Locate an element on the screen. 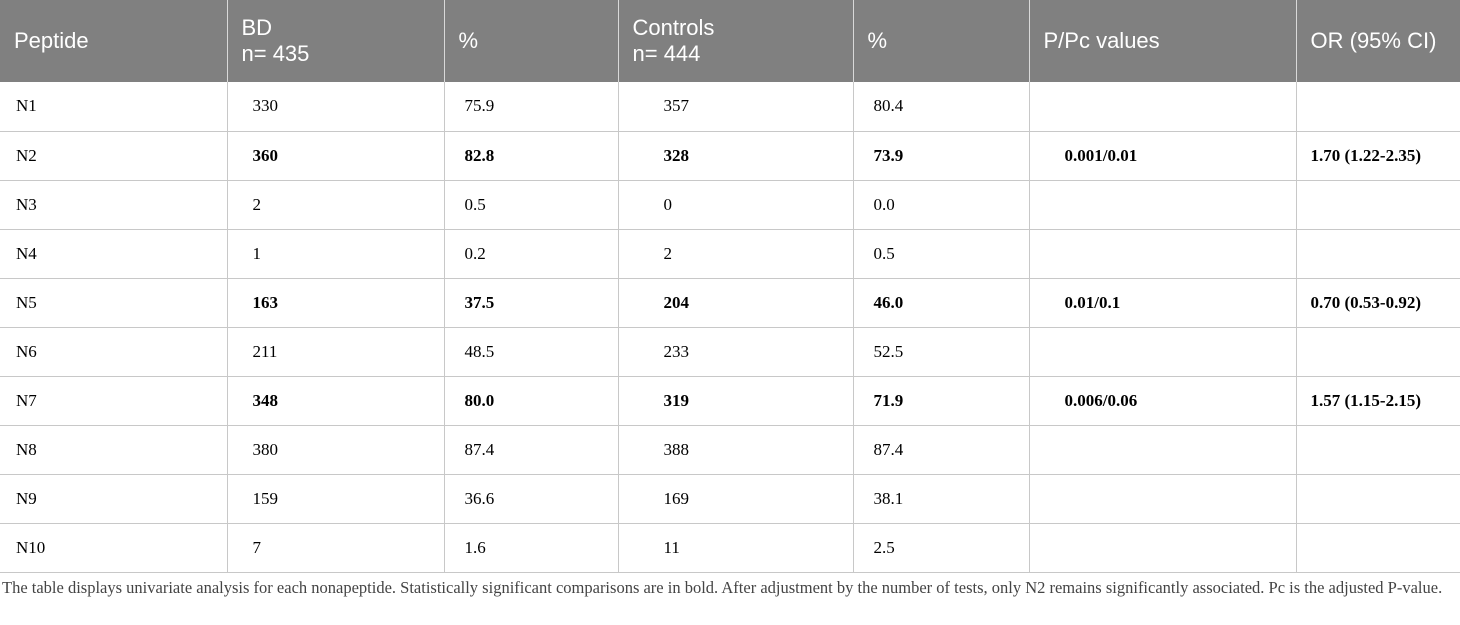 This screenshot has width=1460, height=625. header-line: OR (95% CI) is located at coordinates (1373, 40).